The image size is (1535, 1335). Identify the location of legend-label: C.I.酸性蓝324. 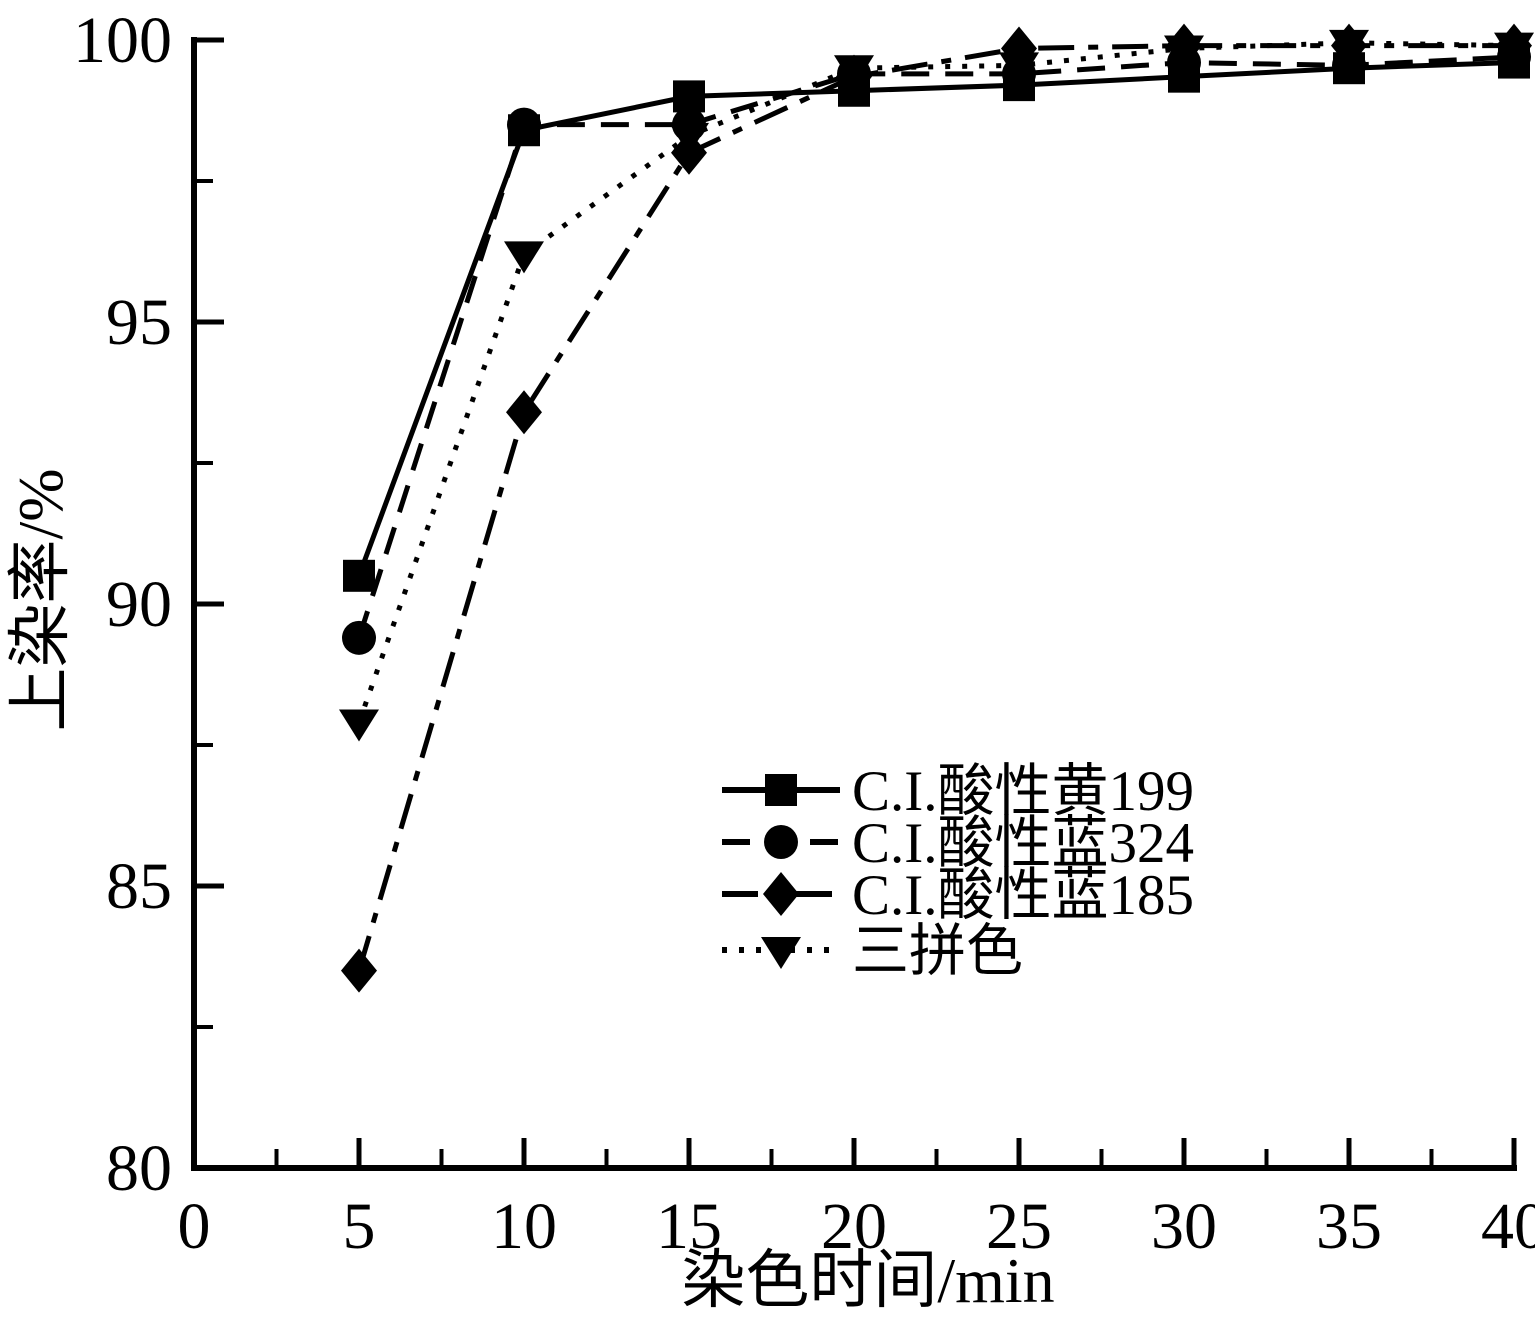
(1023, 843).